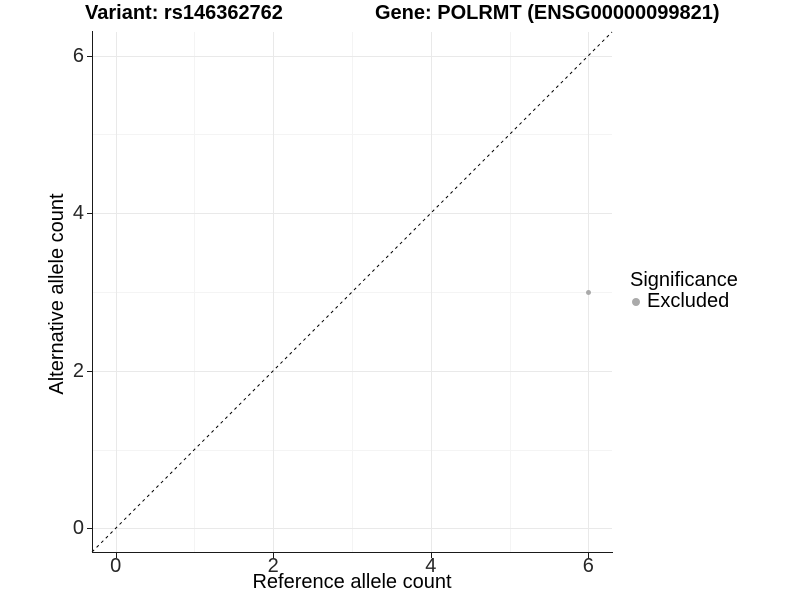 This screenshot has height=600, width=800. I want to click on x-axis-title: Reference allele count, so click(352, 582).